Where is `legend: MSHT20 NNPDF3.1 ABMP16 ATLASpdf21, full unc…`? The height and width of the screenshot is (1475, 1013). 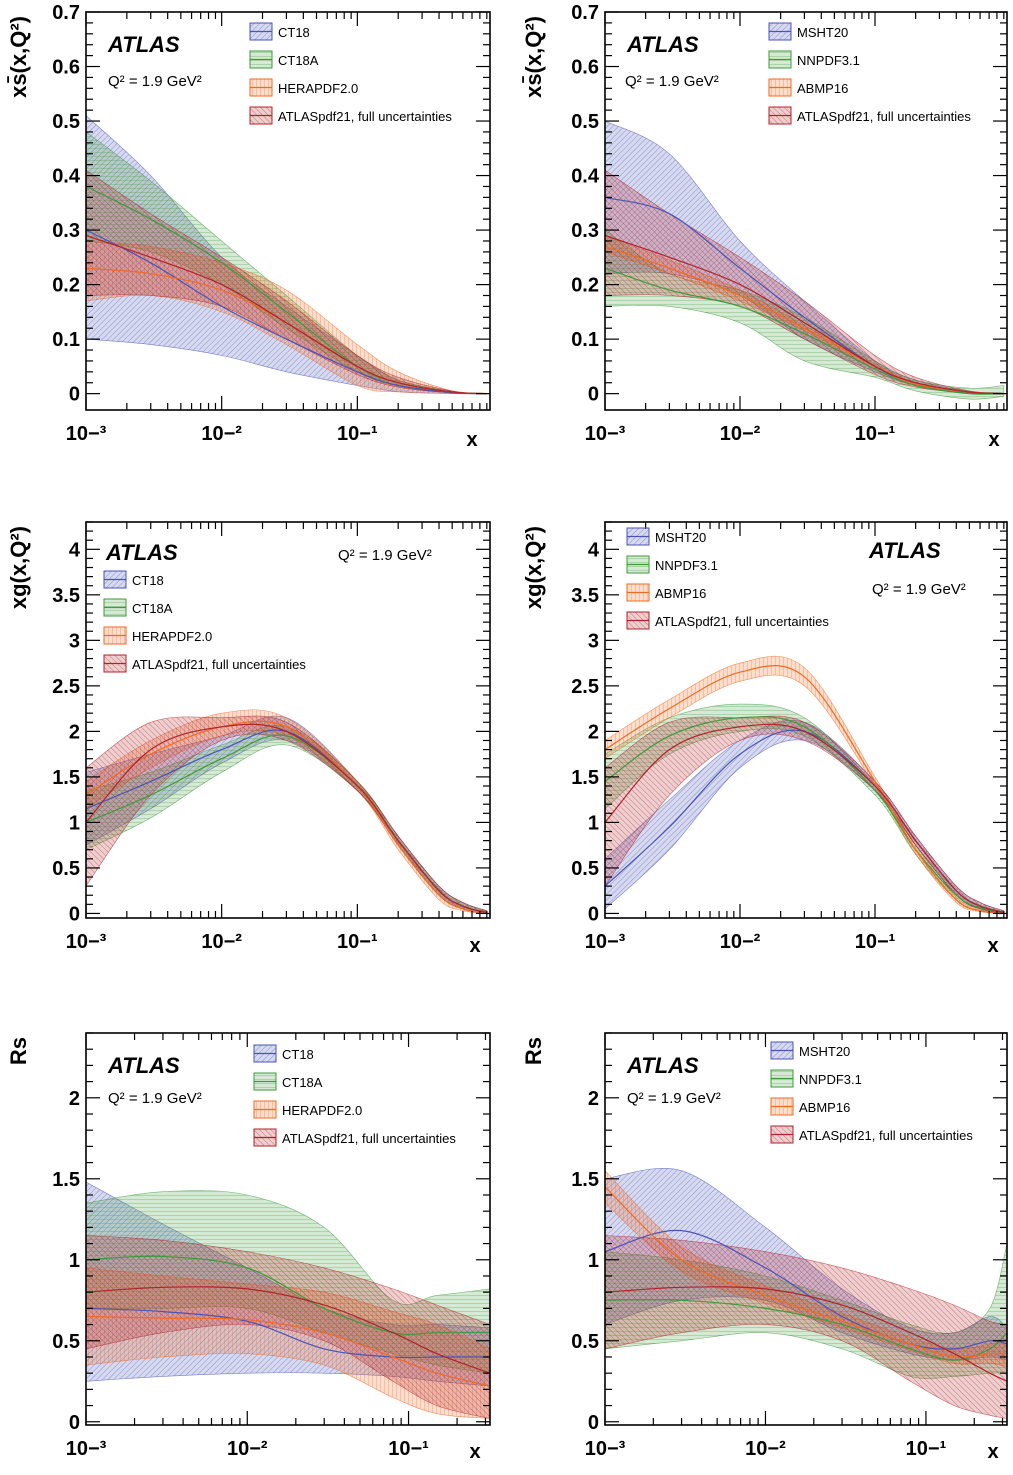
legend: MSHT20 NNPDF3.1 ABMP16 ATLASpdf21, full unc… is located at coordinates (871, 1092).